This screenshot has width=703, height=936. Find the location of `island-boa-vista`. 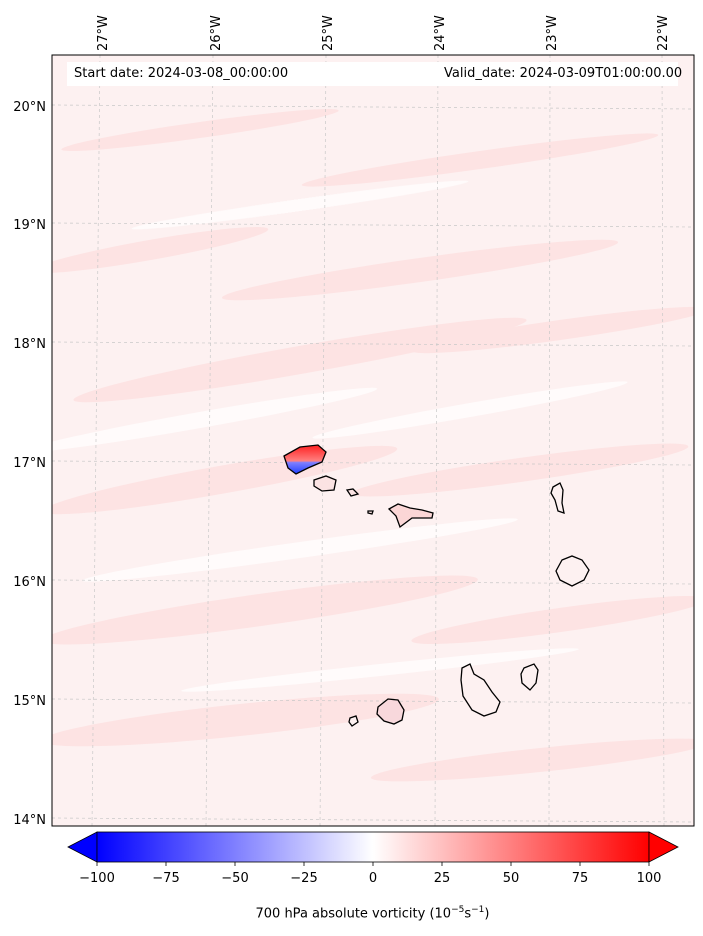

island-boa-vista is located at coordinates (572, 571).